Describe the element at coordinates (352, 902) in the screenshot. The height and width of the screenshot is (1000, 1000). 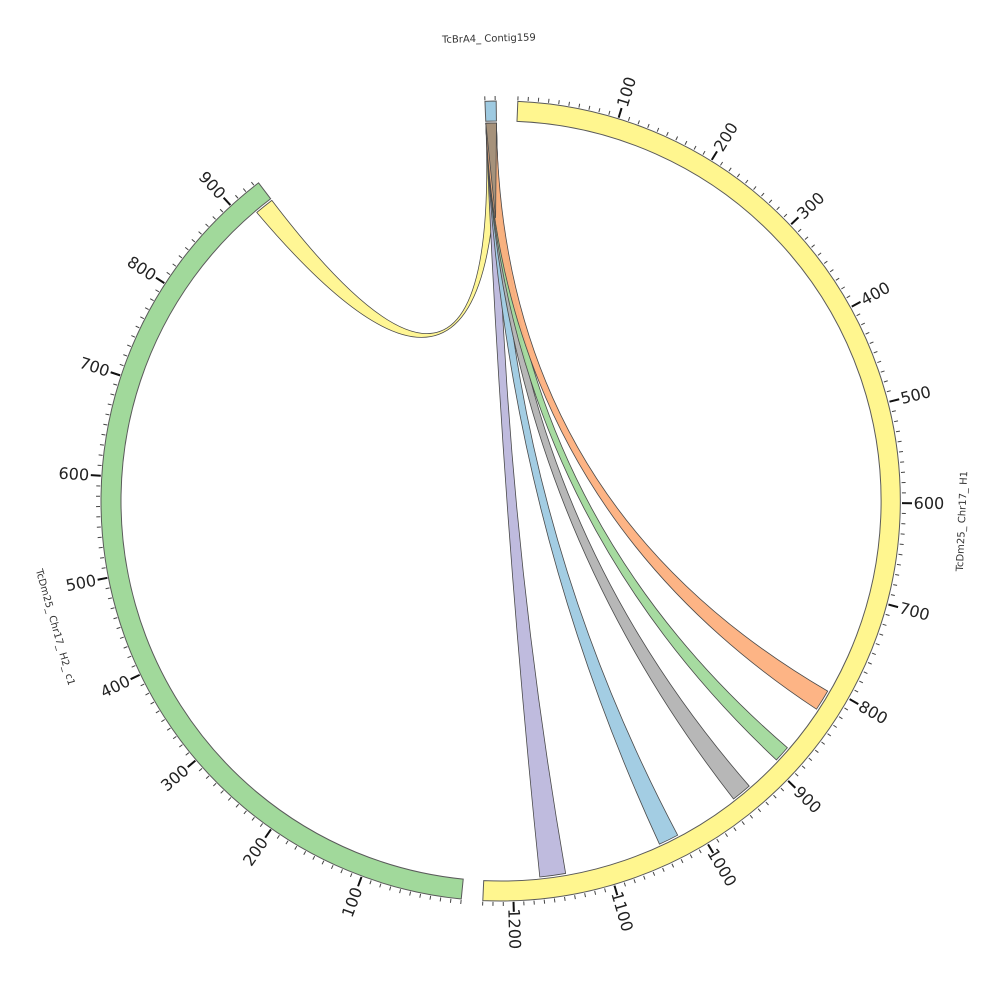
I see `tick-label-h2c1: 100` at that location.